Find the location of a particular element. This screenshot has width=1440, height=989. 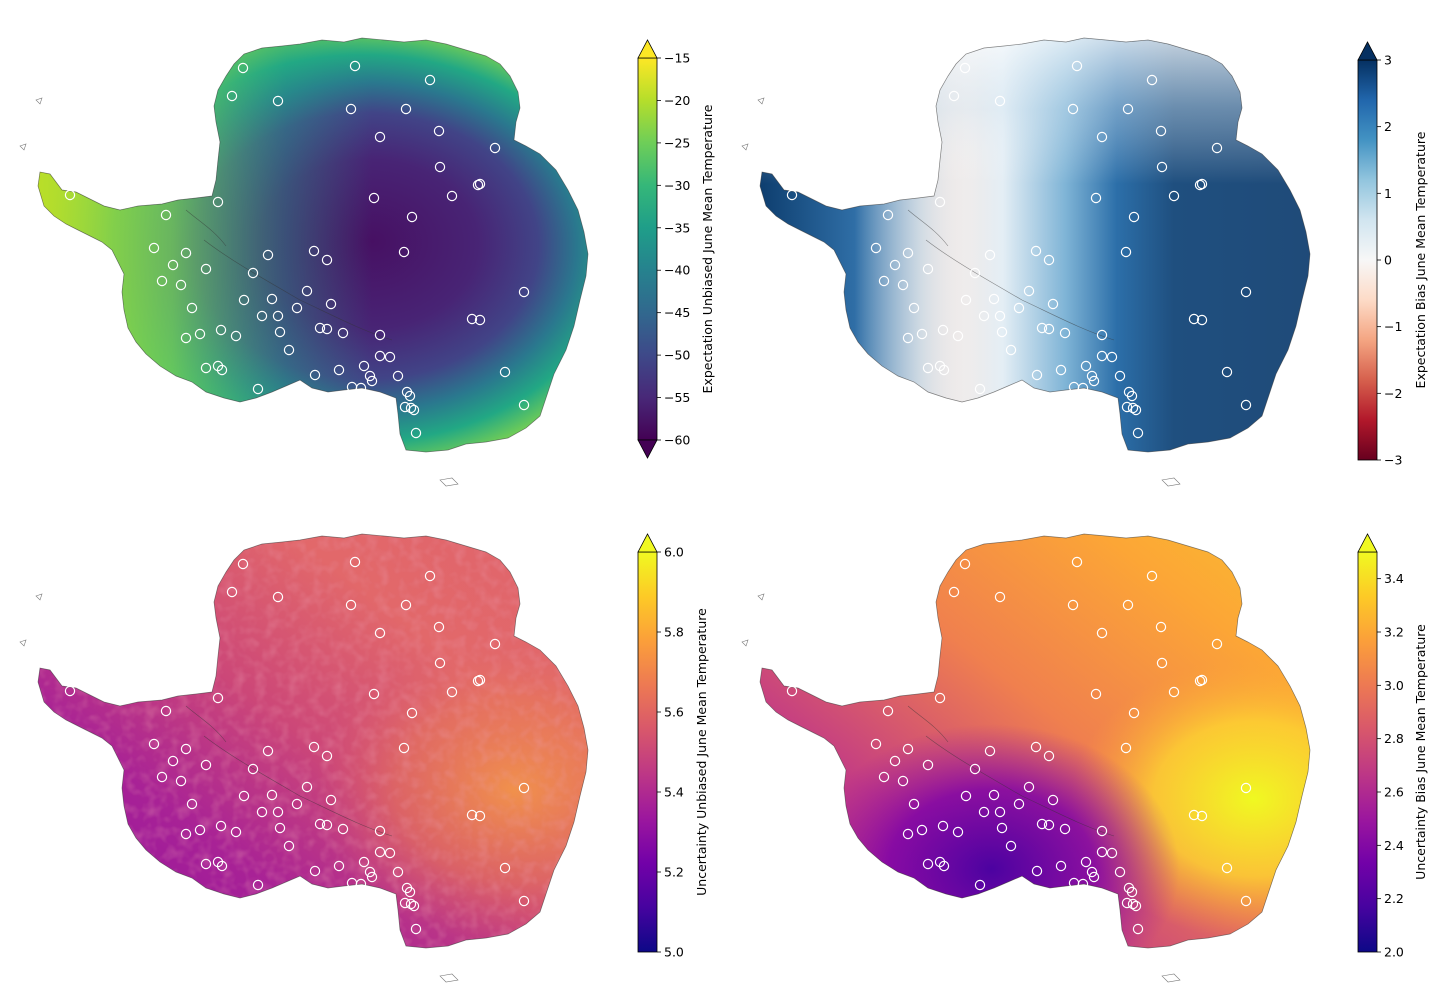

colorbar-body is located at coordinates (1367, 752).